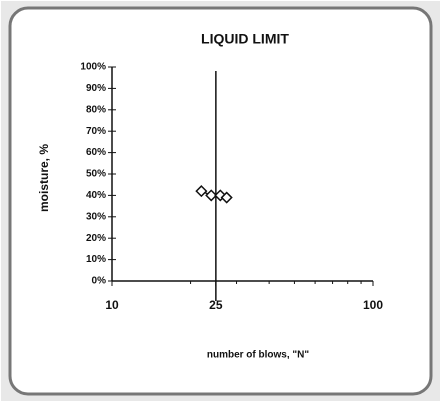  What do you see at coordinates (96, 259) in the screenshot?
I see `y-tick-label: 10%` at bounding box center [96, 259].